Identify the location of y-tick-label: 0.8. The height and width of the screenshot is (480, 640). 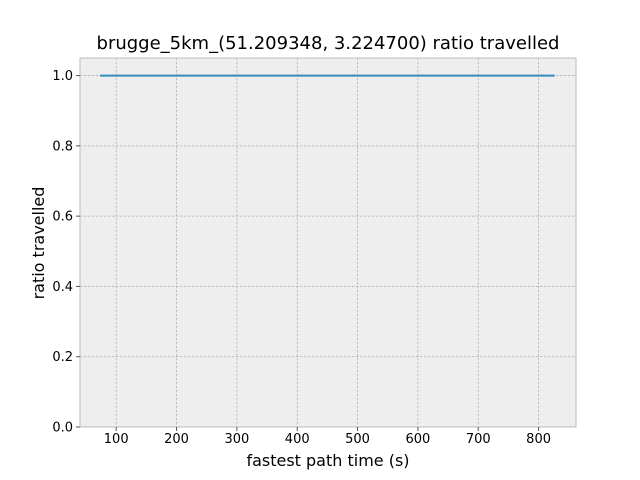
(62, 146).